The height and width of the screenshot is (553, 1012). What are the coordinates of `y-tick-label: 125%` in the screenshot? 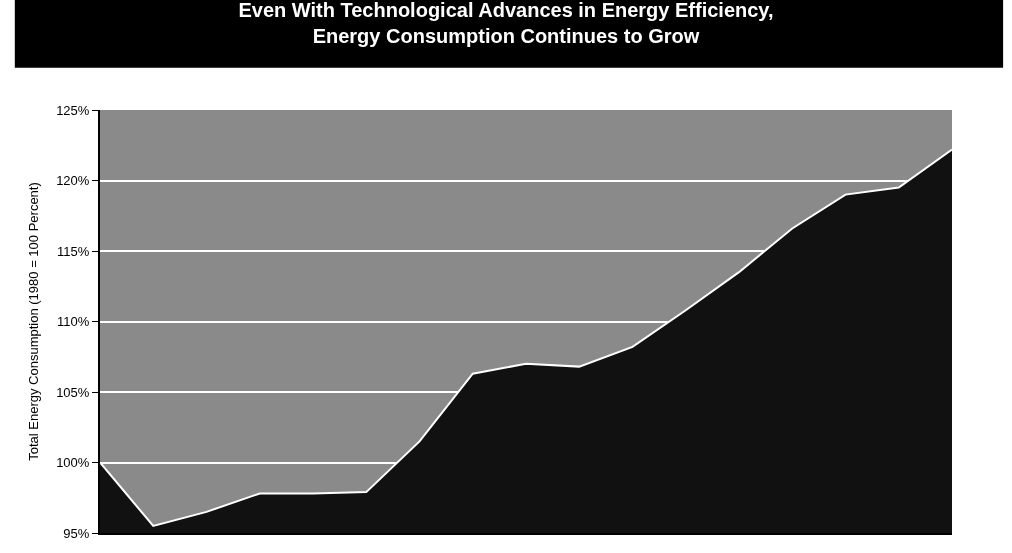 It's located at (73, 110).